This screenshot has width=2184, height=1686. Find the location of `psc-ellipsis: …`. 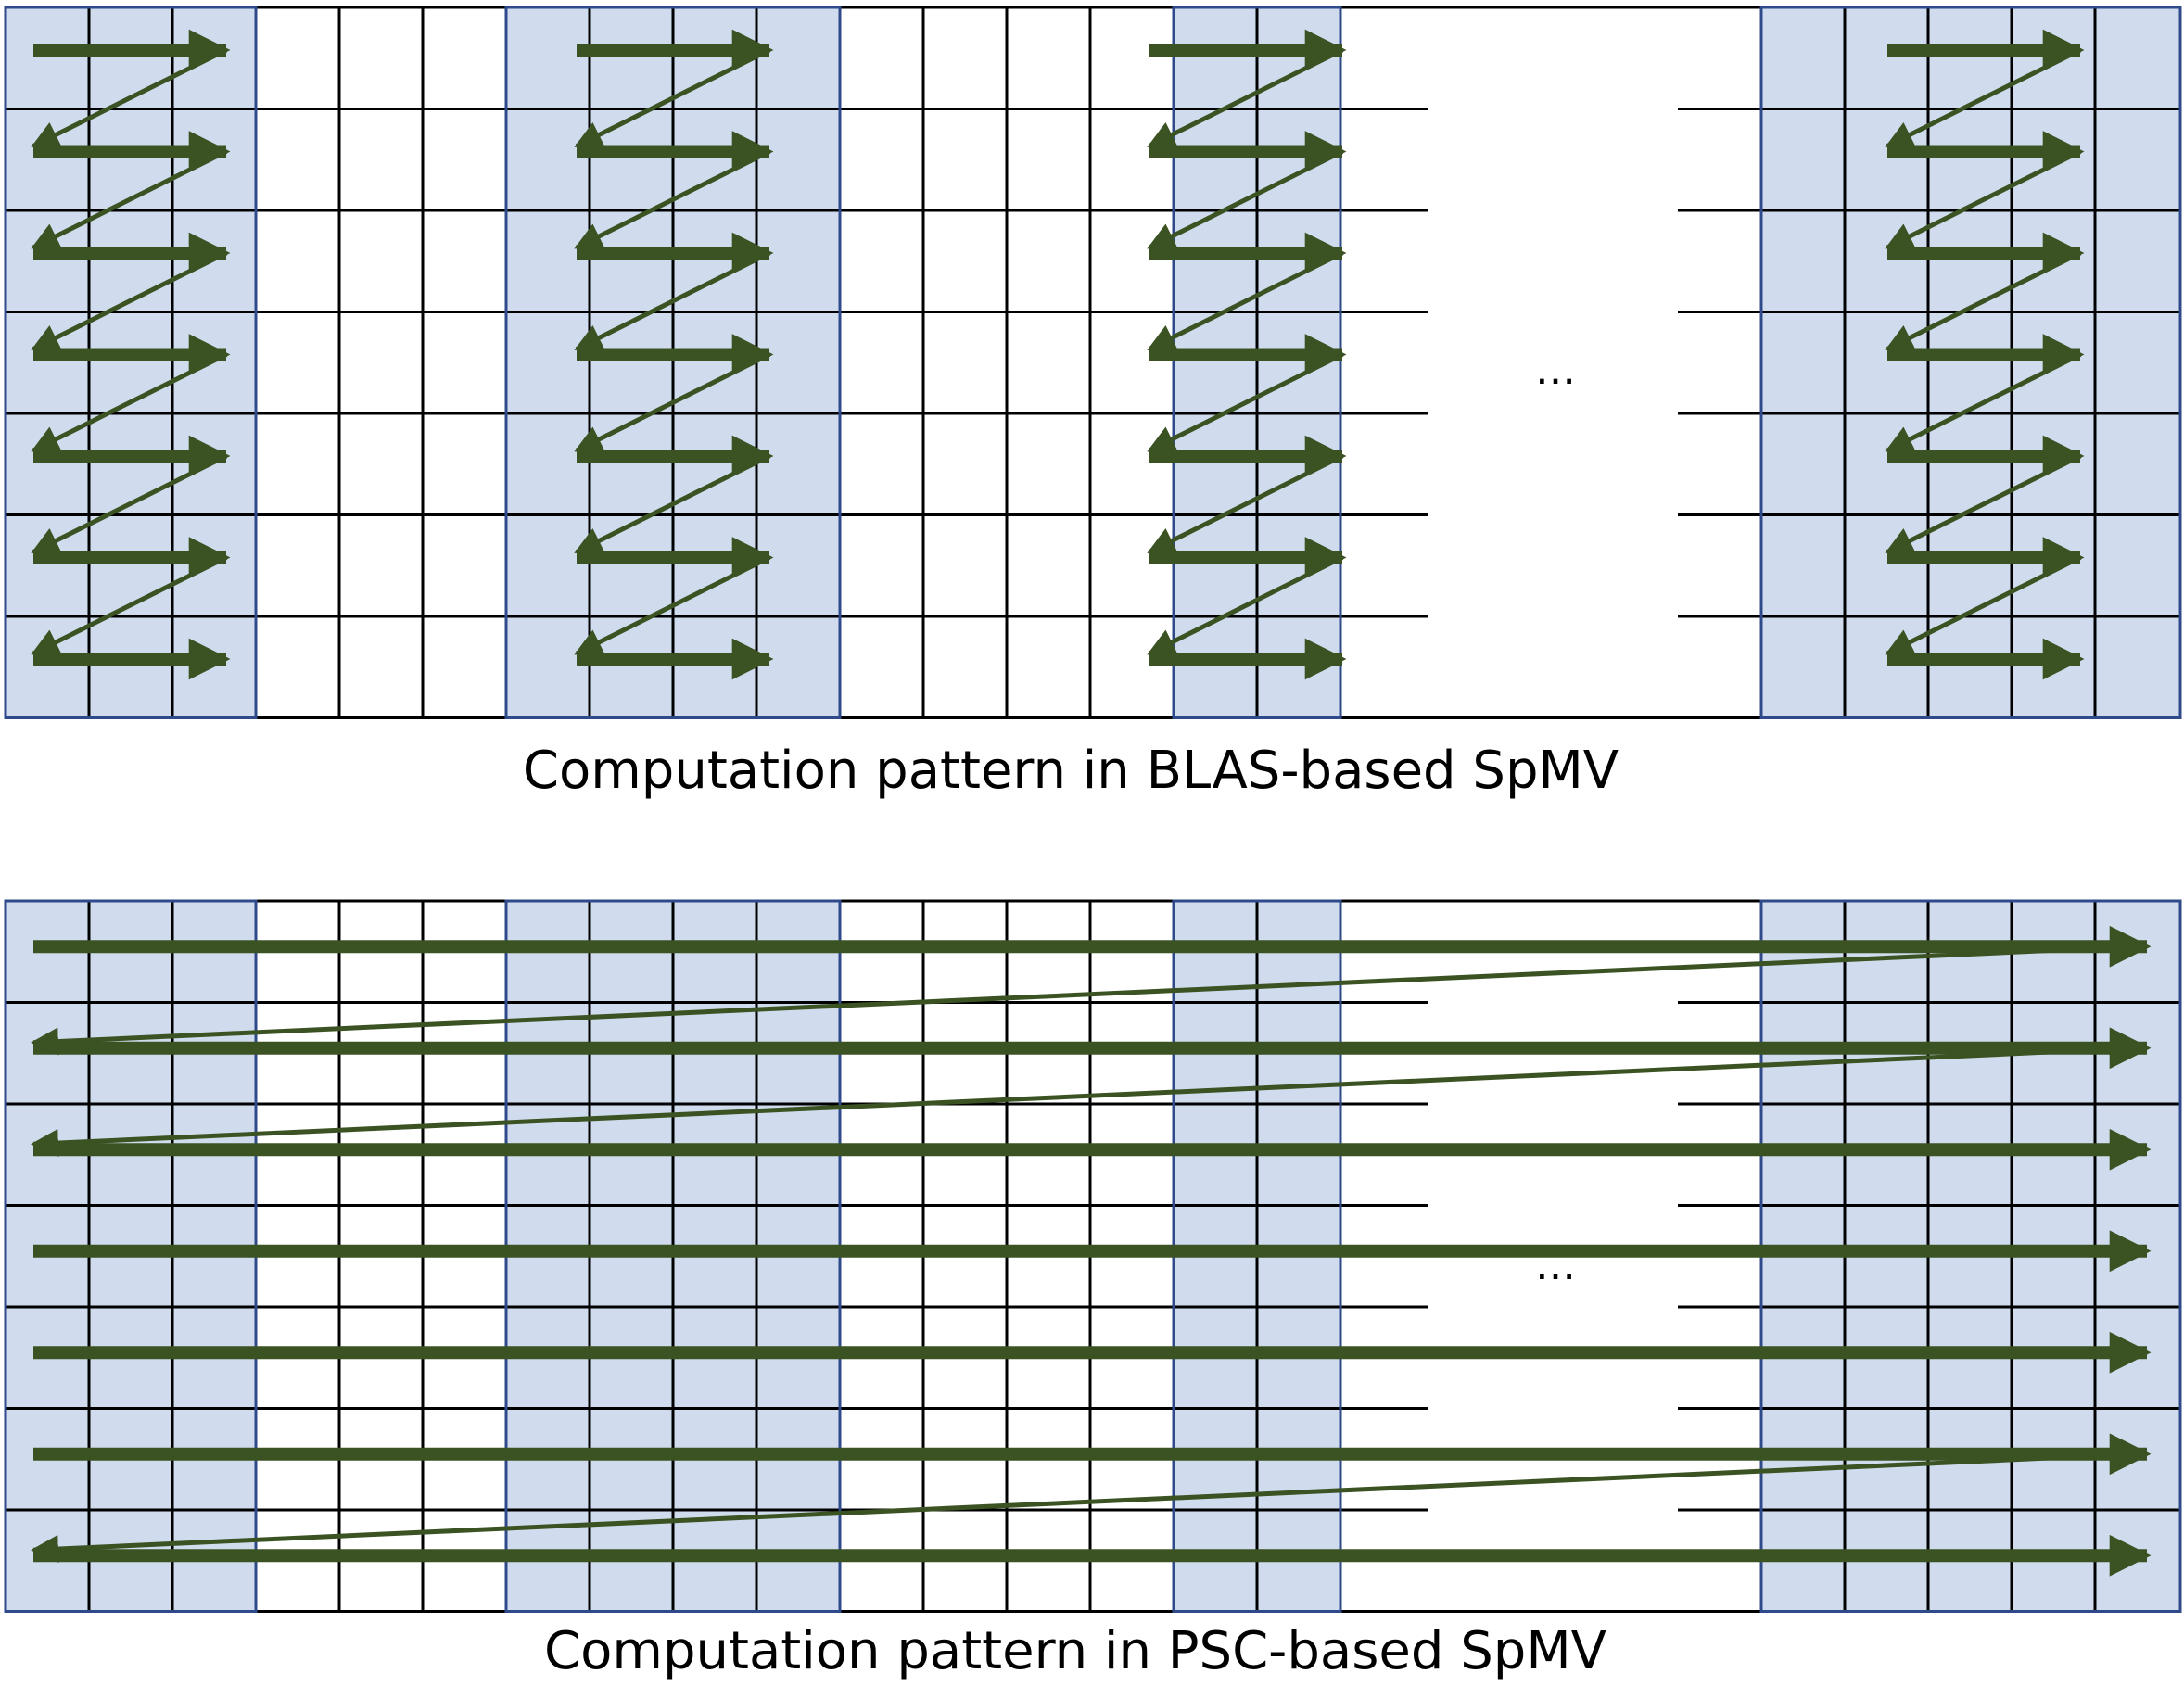

psc-ellipsis: … is located at coordinates (1555, 1265).